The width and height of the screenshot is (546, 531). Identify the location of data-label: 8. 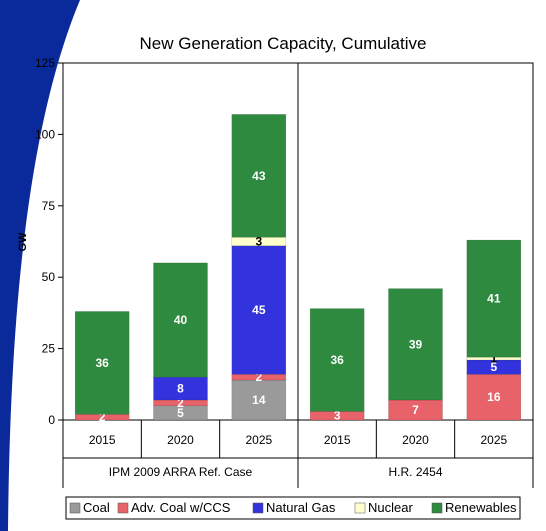
(180, 389).